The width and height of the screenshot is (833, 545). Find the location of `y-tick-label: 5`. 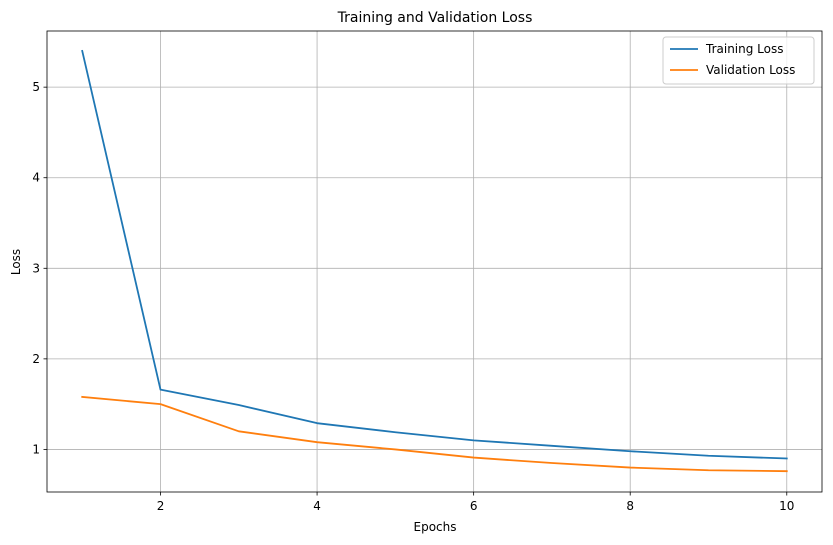

y-tick-label: 5 is located at coordinates (36, 87).